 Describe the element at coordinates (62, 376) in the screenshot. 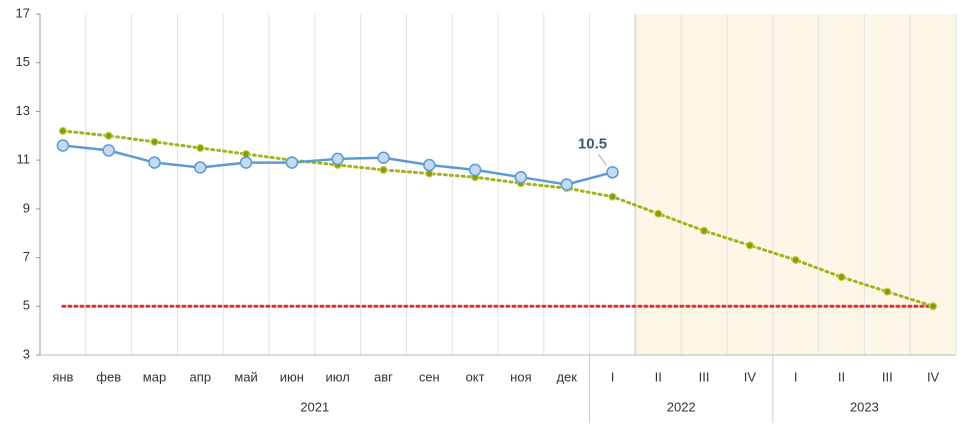

I see `x-tick-label: янв` at that location.